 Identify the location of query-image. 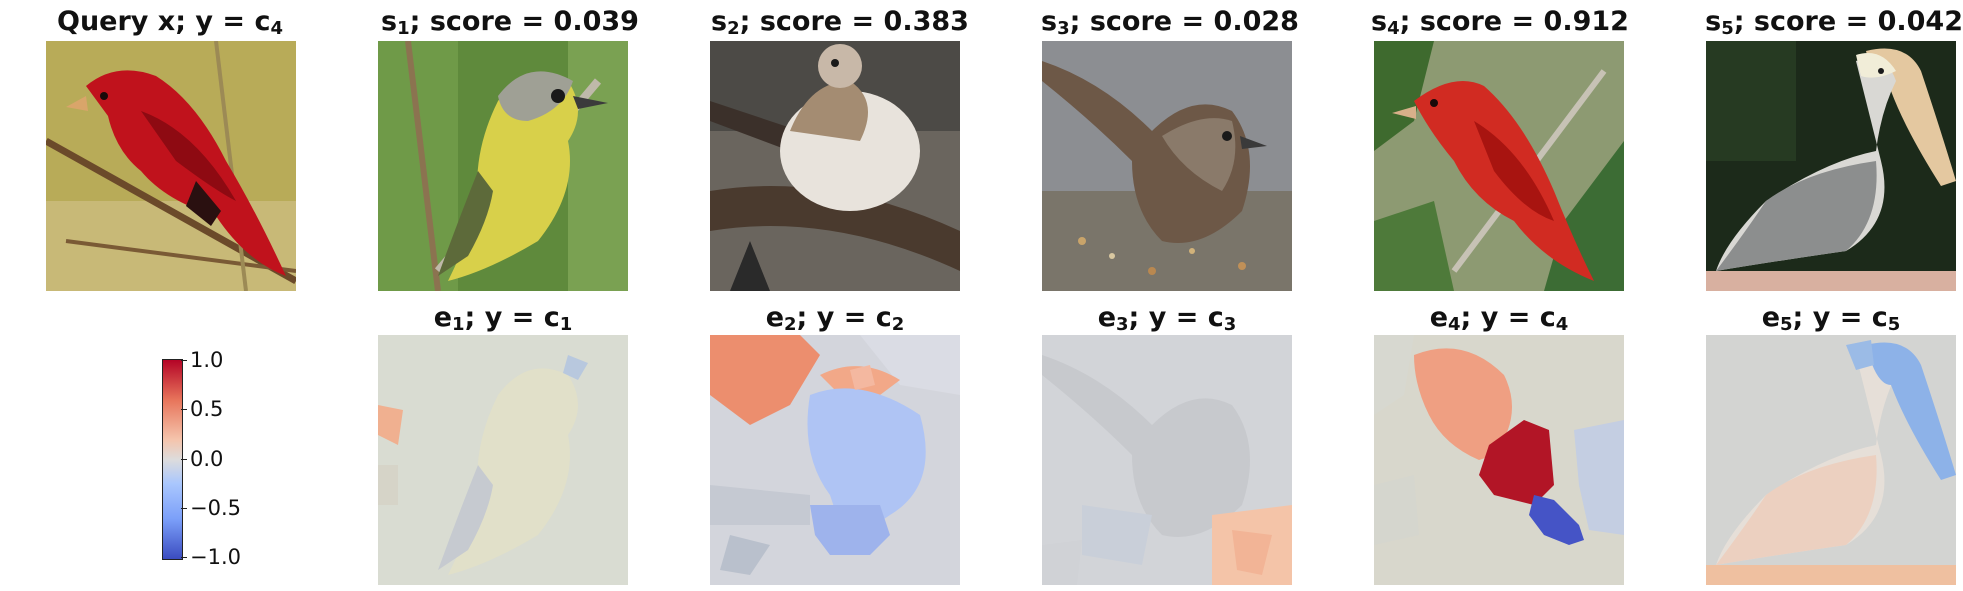
(171, 166).